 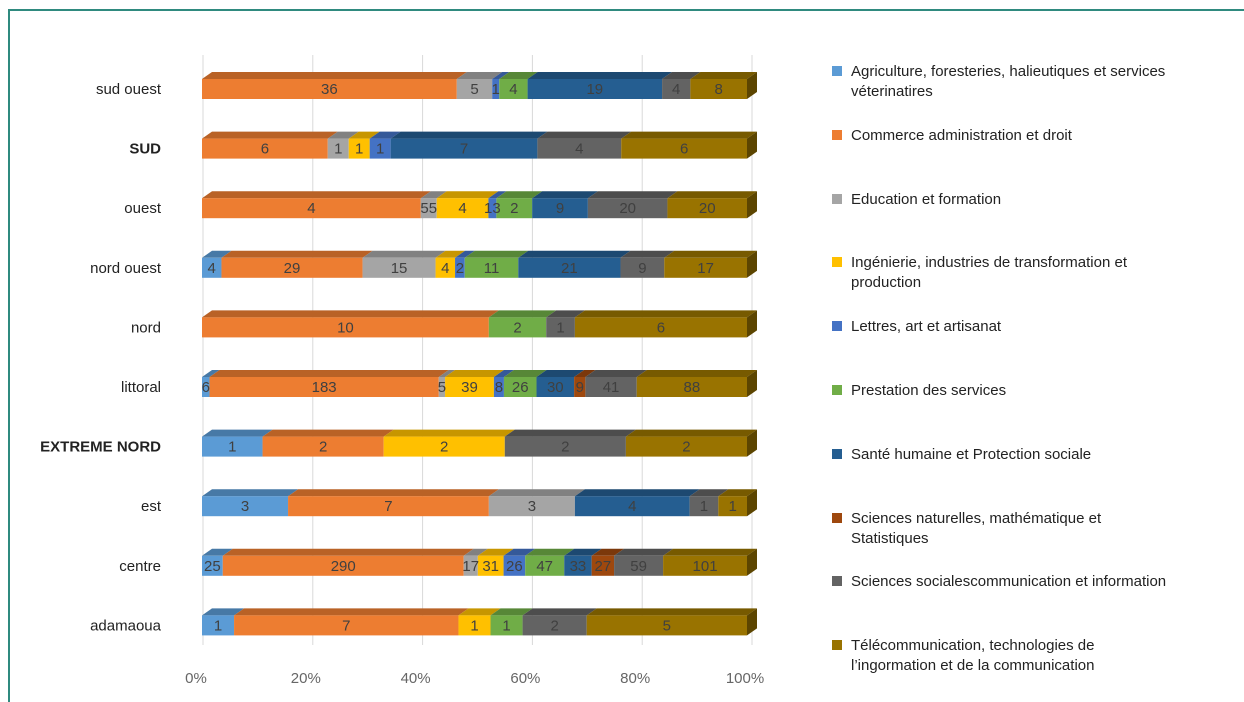 What do you see at coordinates (499, 387) in the screenshot?
I see `data-label: 8` at bounding box center [499, 387].